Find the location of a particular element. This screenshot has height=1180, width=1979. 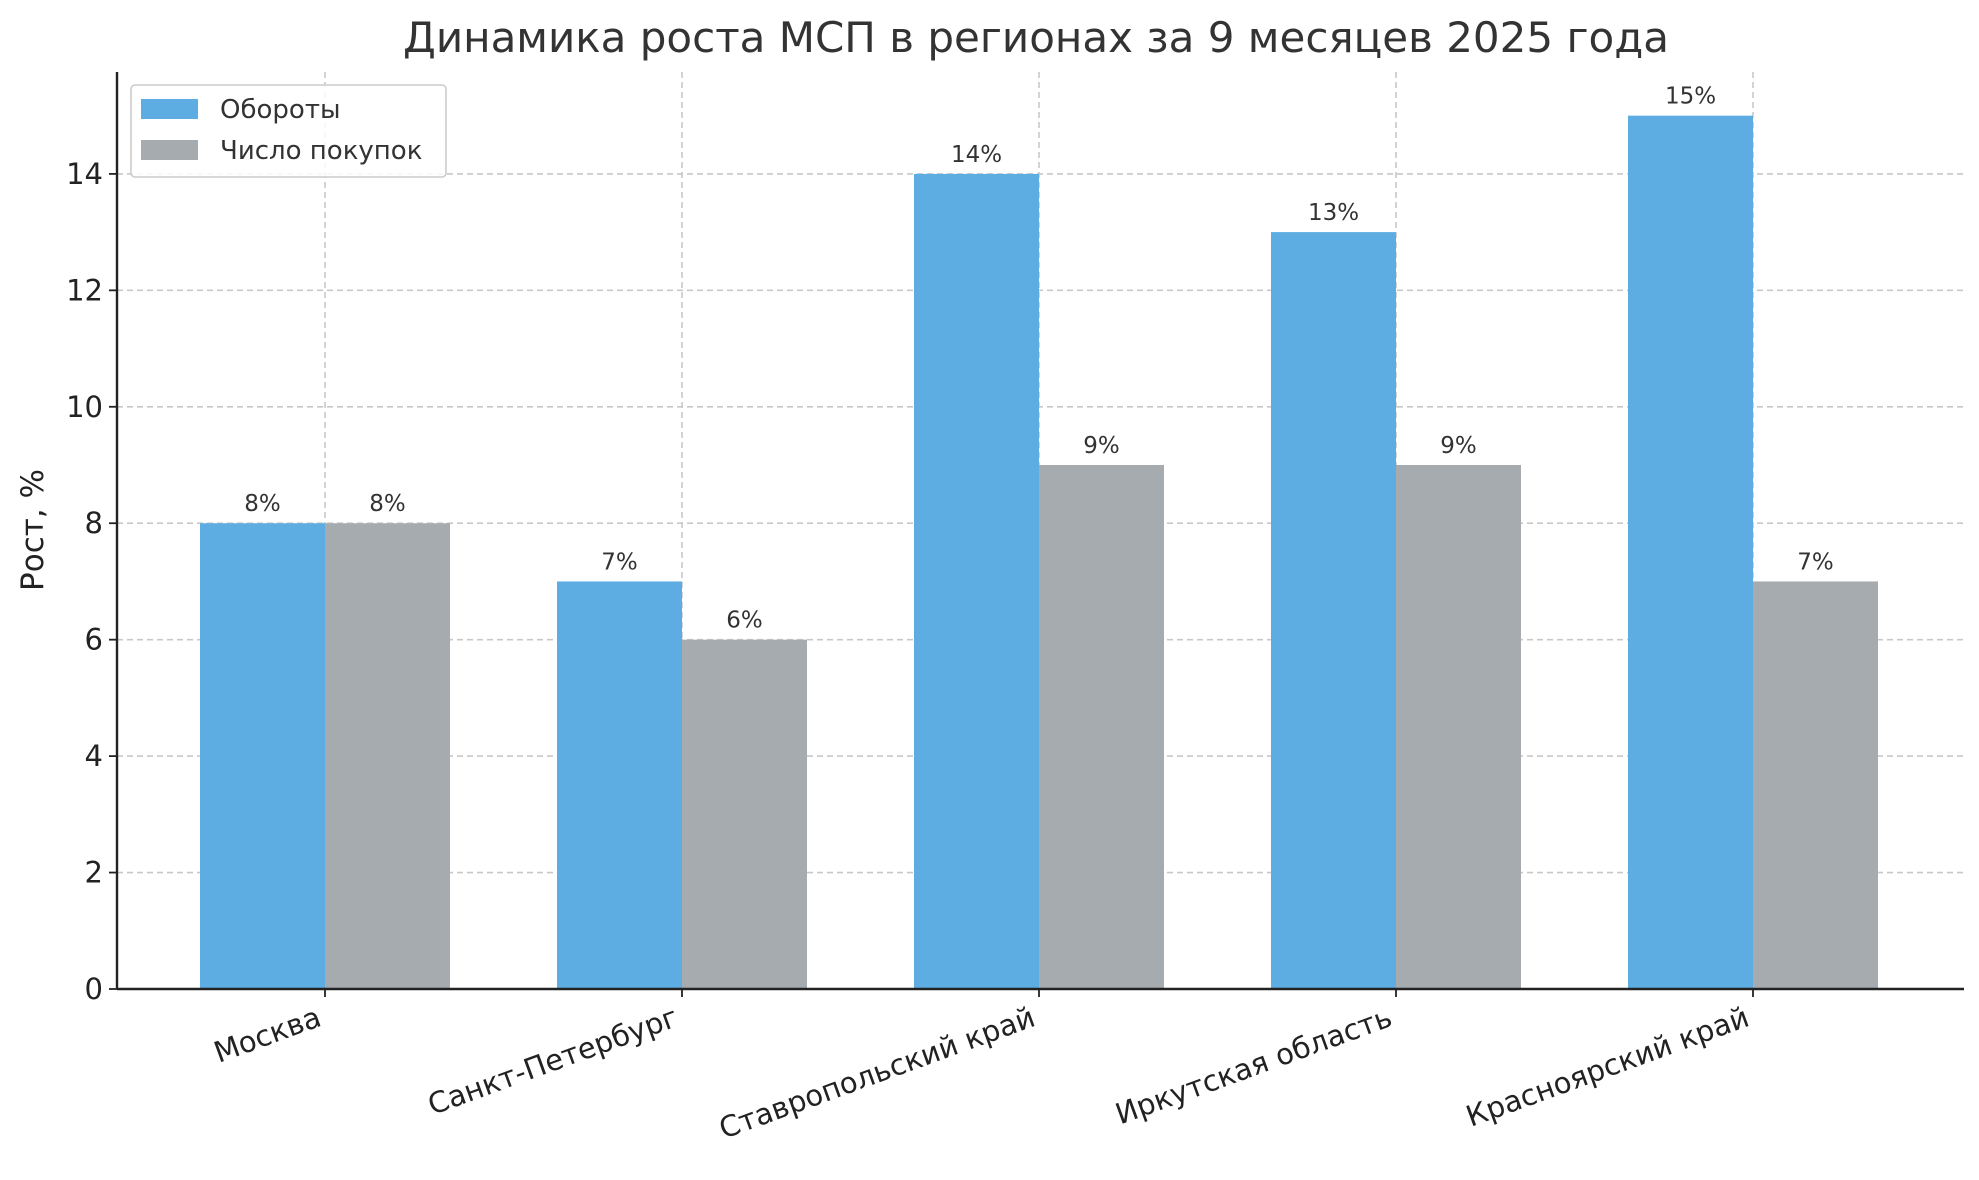

y-tick-label: 2 is located at coordinates (94, 873).